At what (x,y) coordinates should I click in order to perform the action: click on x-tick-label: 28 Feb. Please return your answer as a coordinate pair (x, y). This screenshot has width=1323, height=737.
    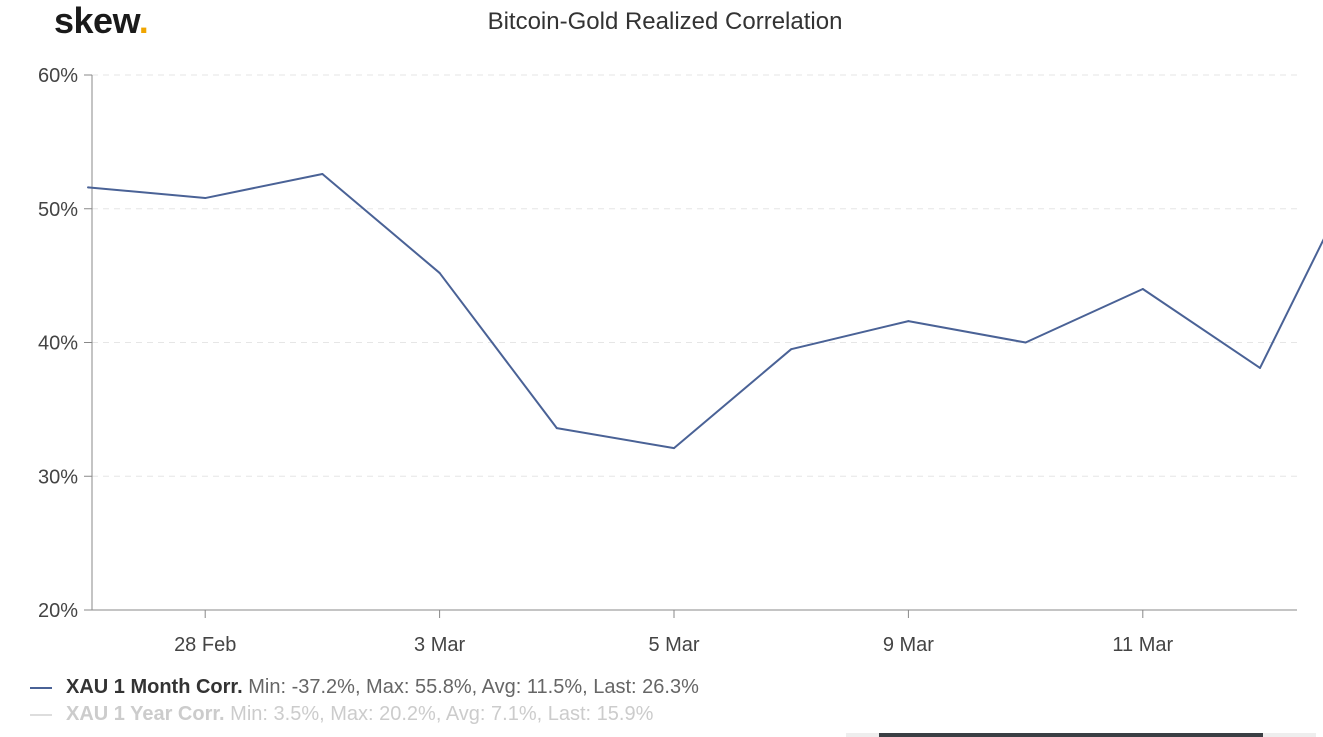
    Looking at the image, I should click on (205, 645).